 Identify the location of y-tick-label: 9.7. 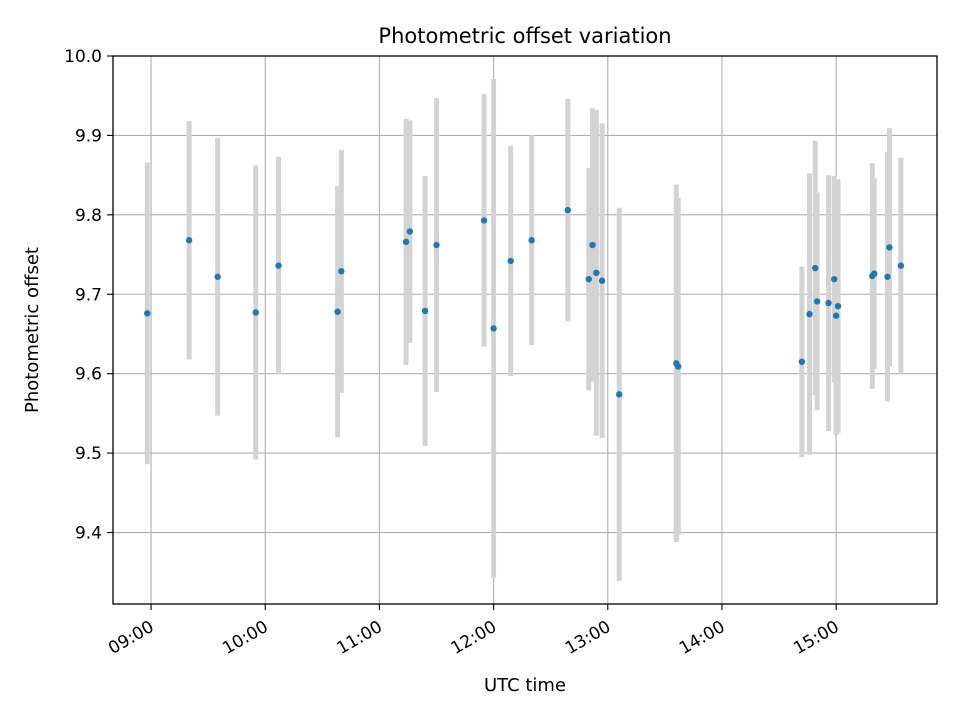
(88, 295).